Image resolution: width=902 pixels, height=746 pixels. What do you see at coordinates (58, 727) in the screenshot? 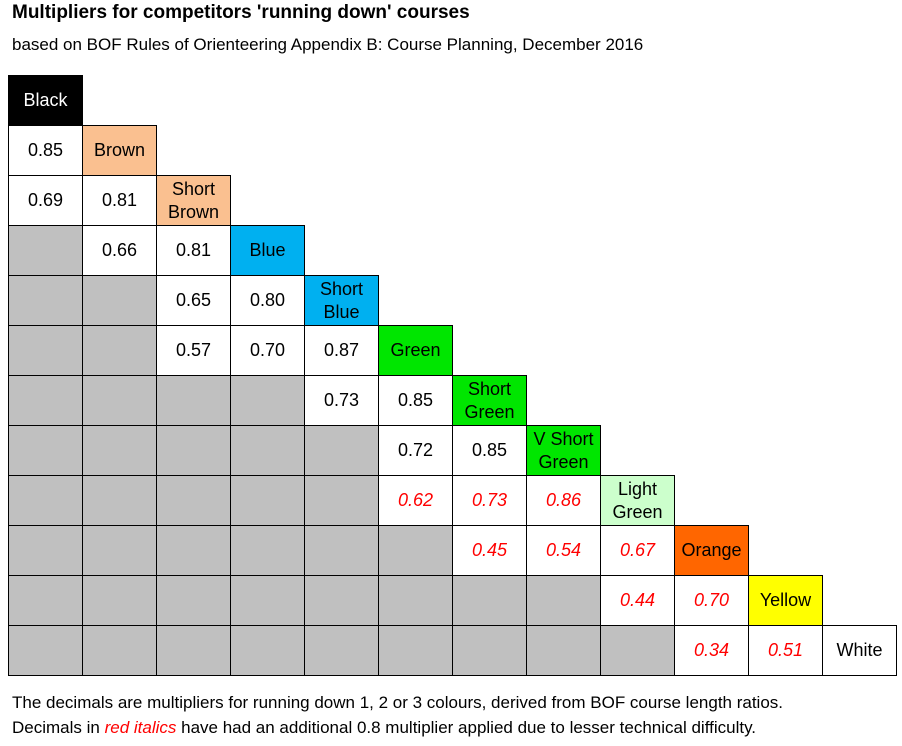
I see `footer-text: Decimals in` at bounding box center [58, 727].